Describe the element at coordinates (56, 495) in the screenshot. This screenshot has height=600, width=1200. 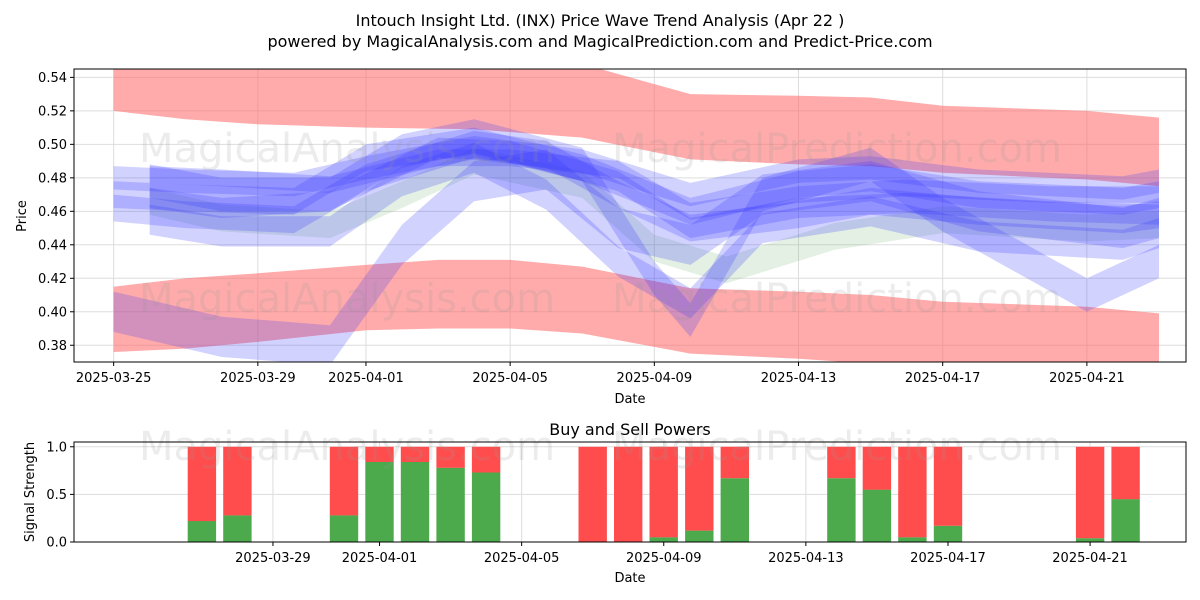
I see `signal-y-tick-label: 0.5` at that location.